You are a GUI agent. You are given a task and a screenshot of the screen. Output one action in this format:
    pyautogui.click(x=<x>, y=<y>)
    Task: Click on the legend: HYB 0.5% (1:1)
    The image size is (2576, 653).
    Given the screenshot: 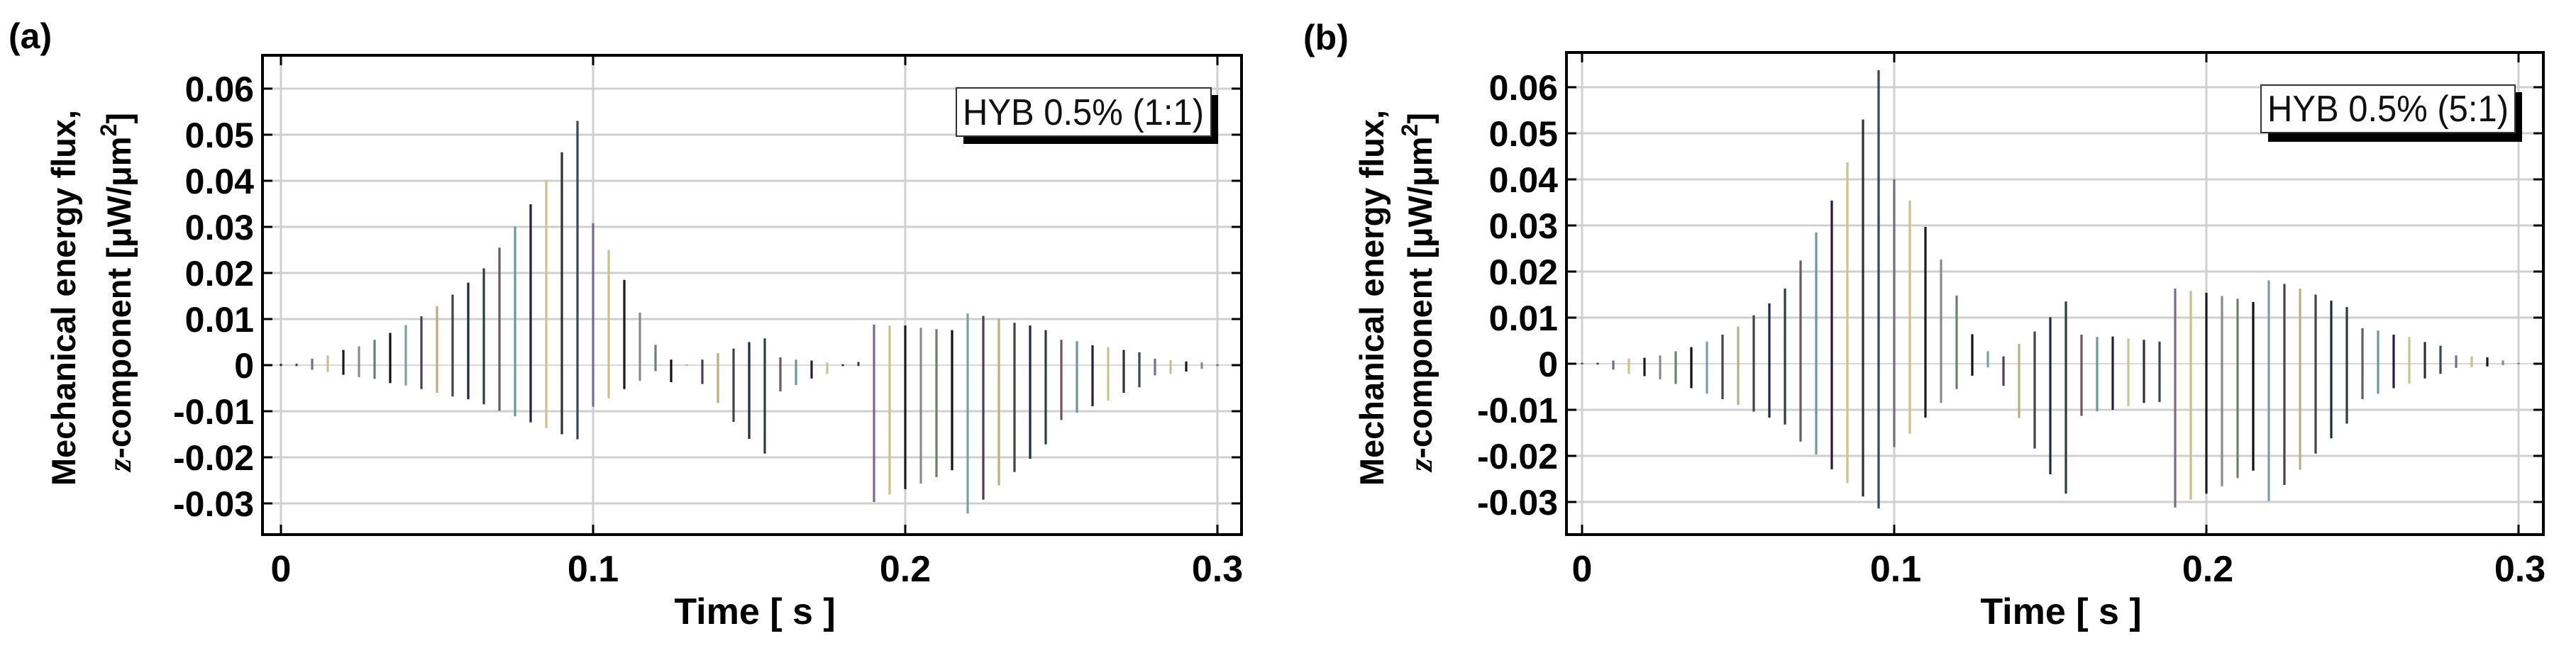 What is the action you would take?
    pyautogui.click(x=1087, y=115)
    